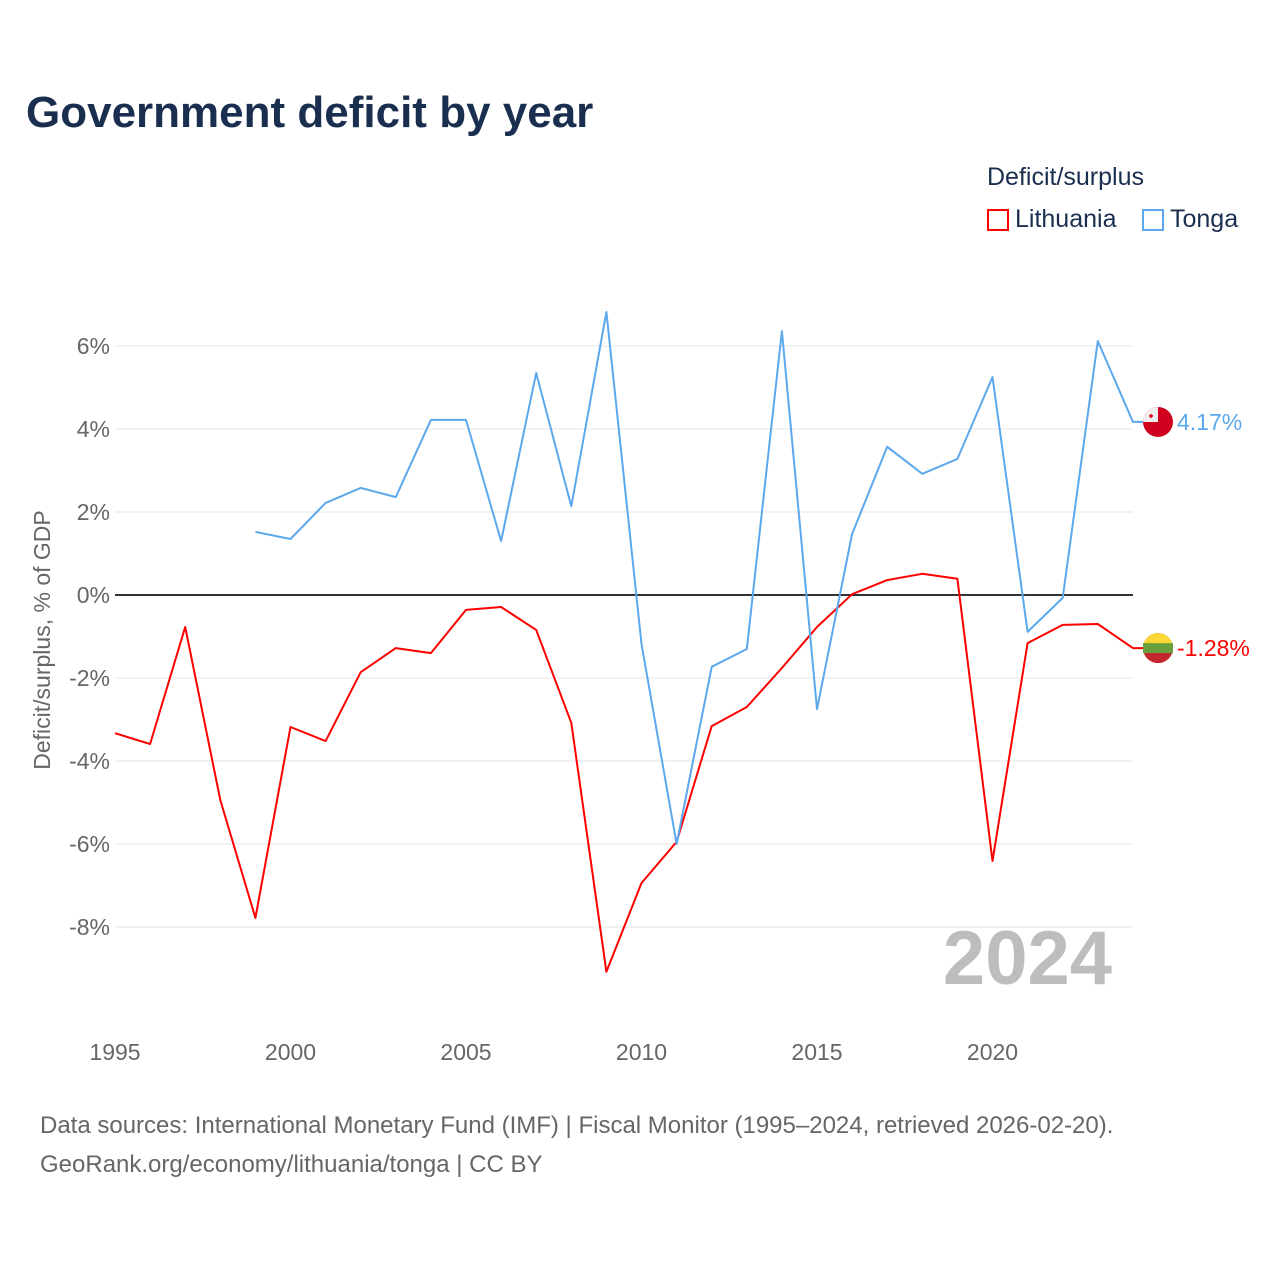  I want to click on x-tick-label: 2010, so click(641, 1052).